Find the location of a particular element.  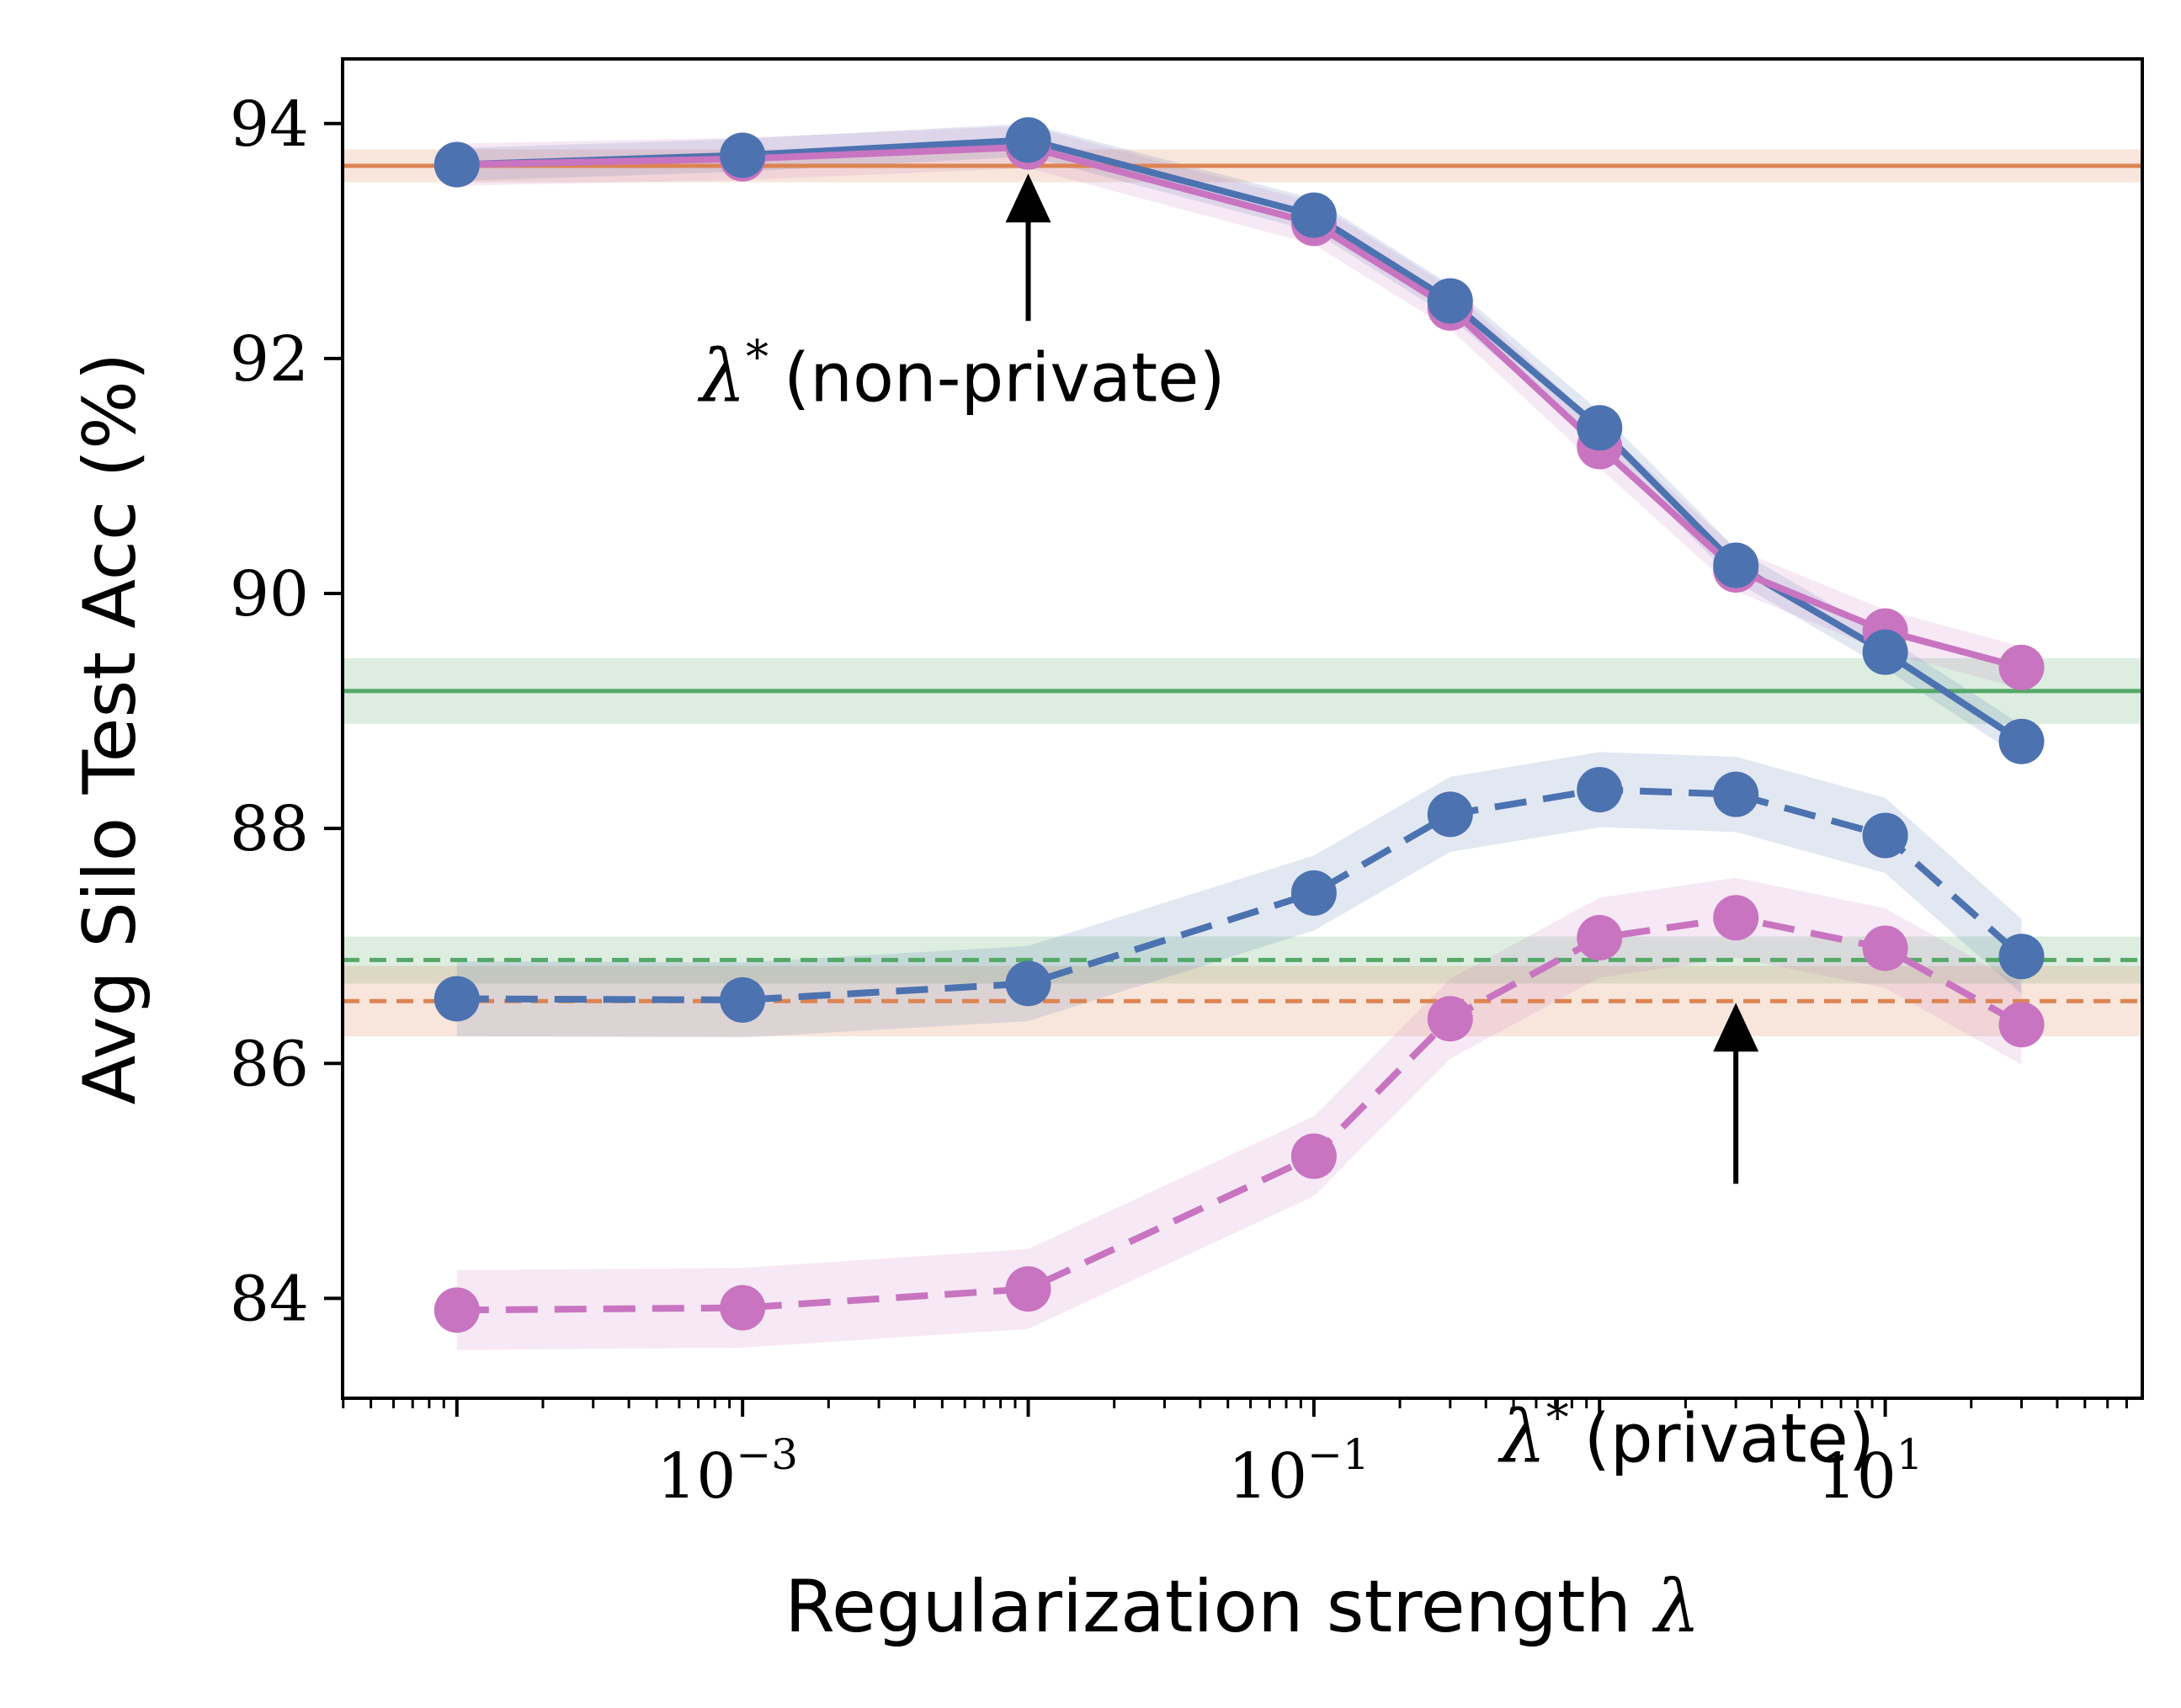

annotation-label-1: λ* (non-private) is located at coordinates (962, 374).